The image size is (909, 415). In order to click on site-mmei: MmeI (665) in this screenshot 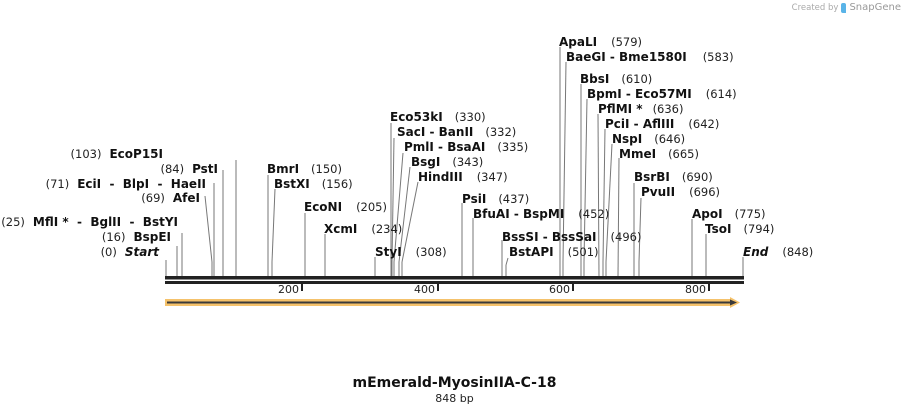, I will do `click(659, 154)`.